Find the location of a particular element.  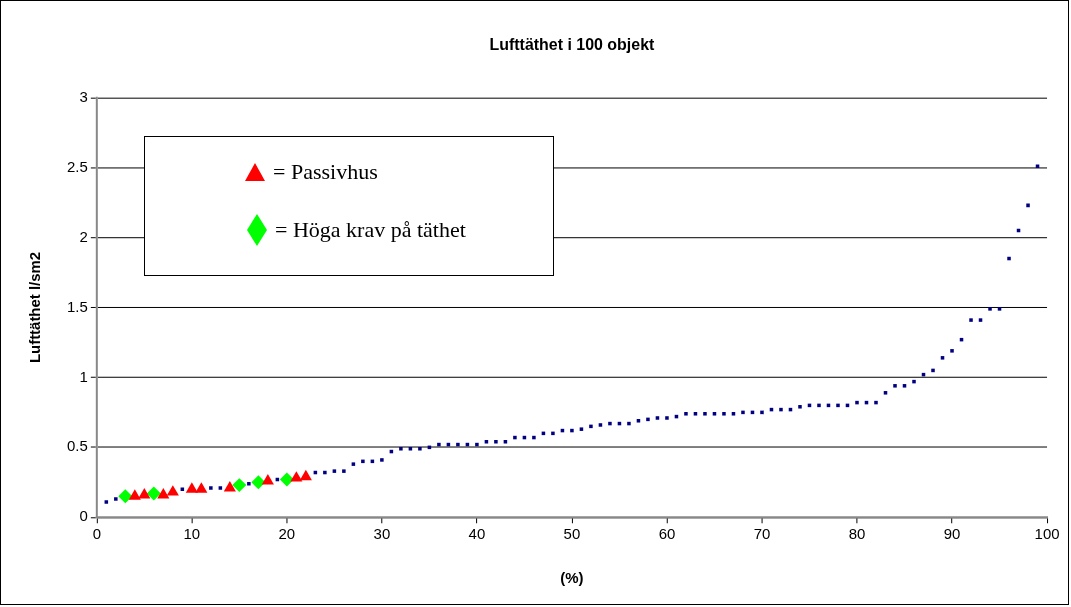

legend-label: = Höga krav på täthet is located at coordinates (370, 230).